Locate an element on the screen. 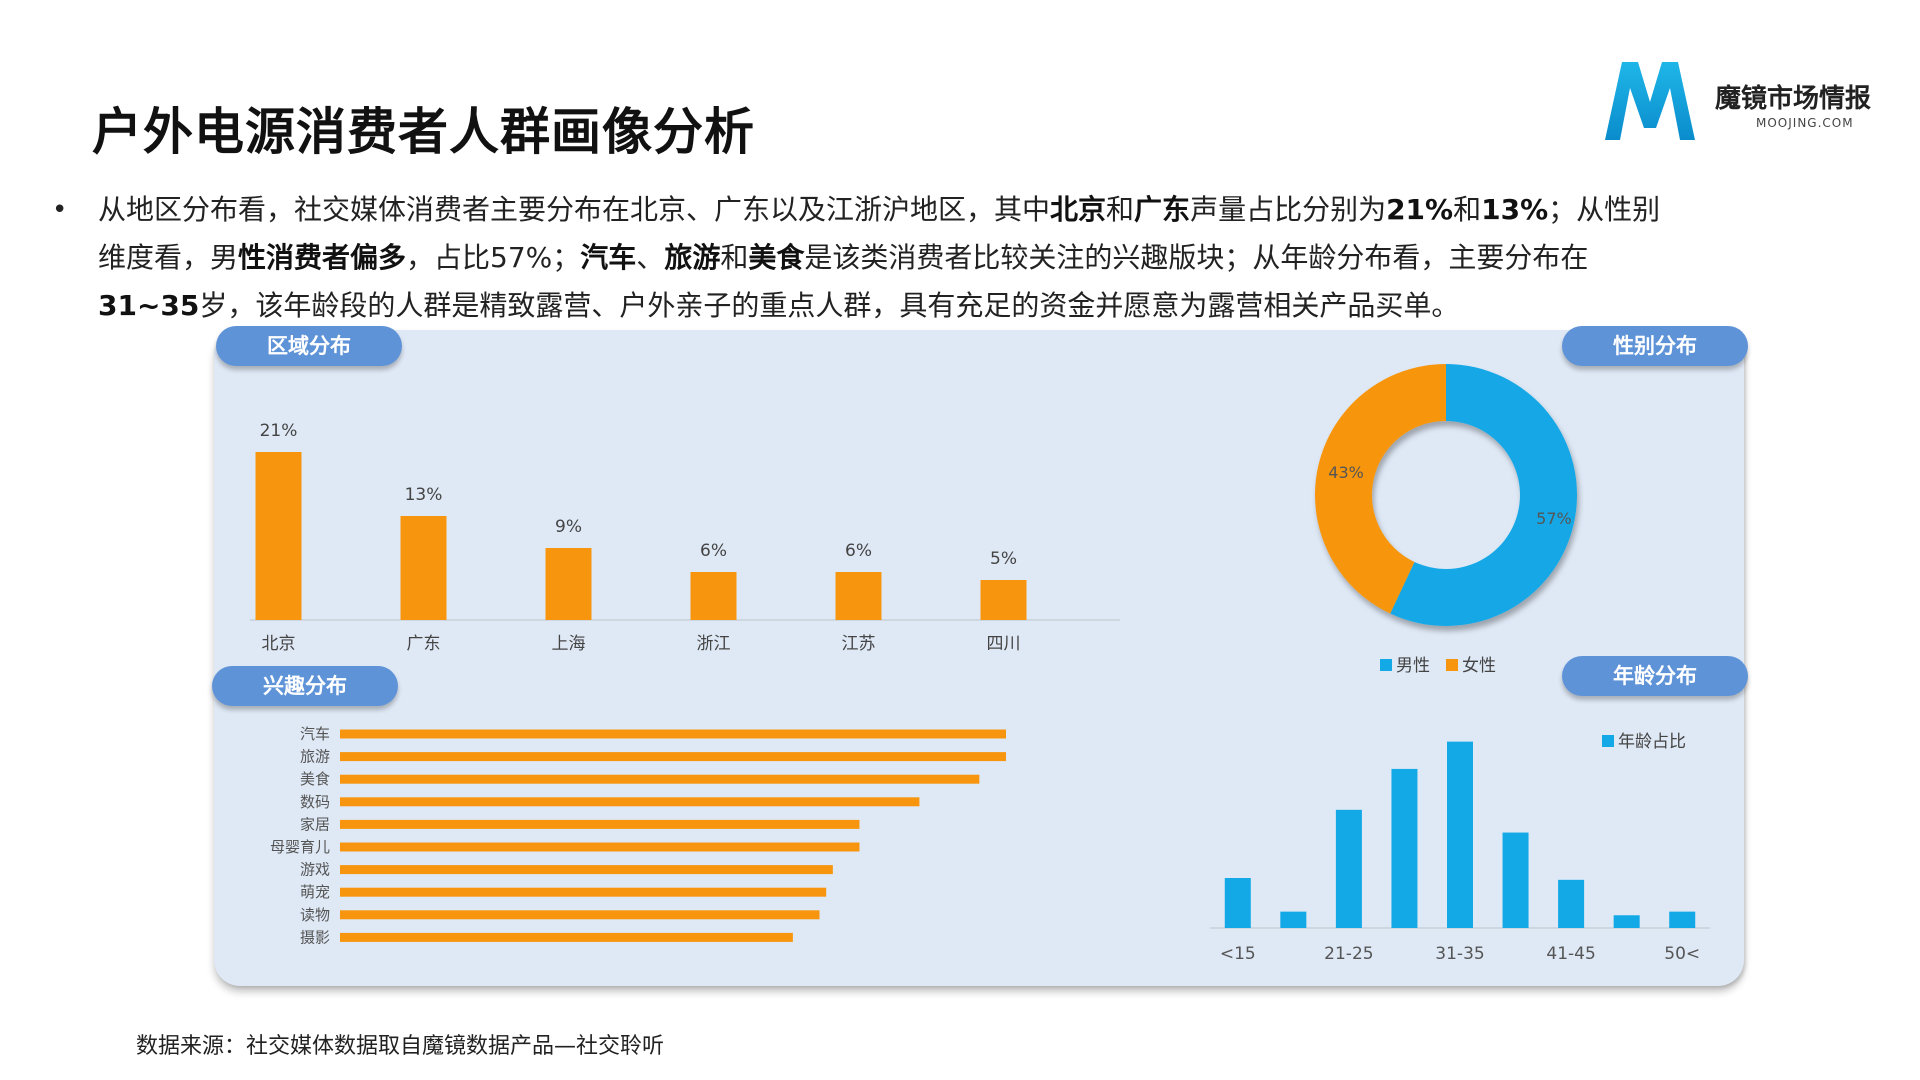  summary-segment: 31~35 is located at coordinates (149, 305).